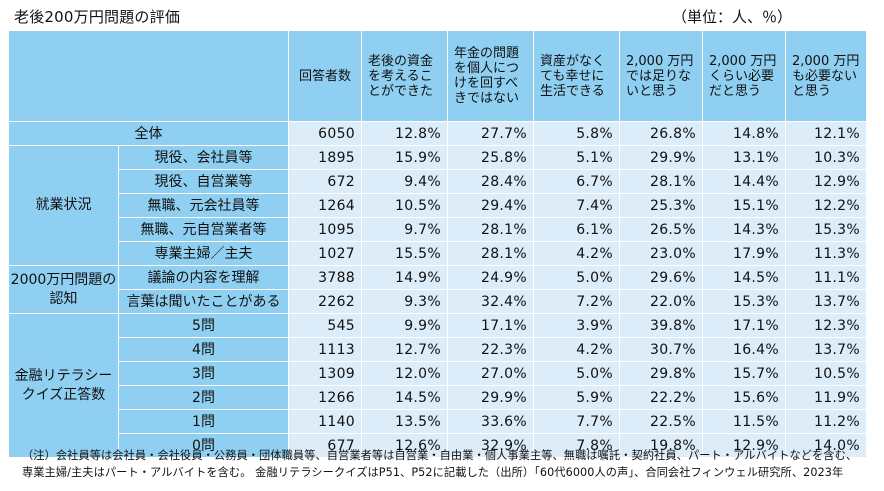  Describe the element at coordinates (203, 229) in the screenshot. I see `row-label: 無職、元自営業者等` at that location.